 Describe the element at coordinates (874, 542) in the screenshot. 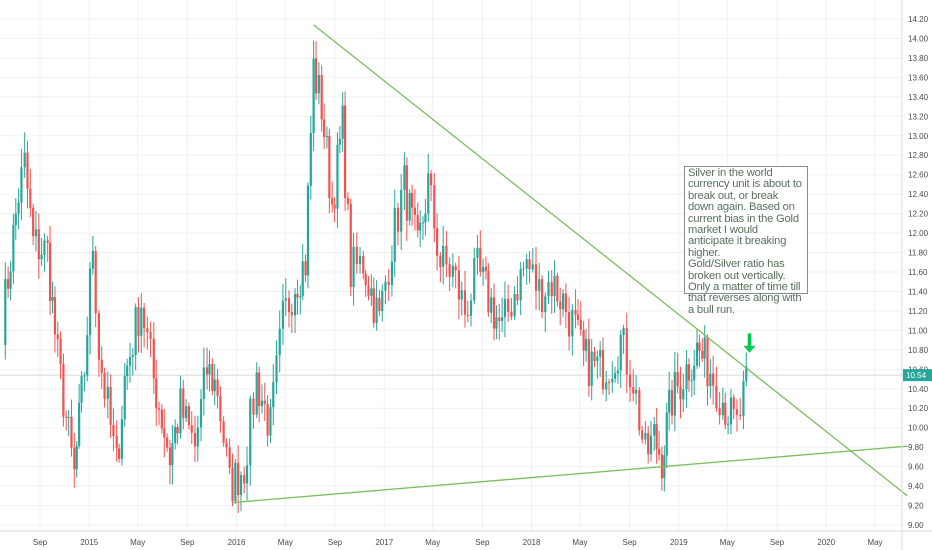

I see `time-tick-label: May` at that location.